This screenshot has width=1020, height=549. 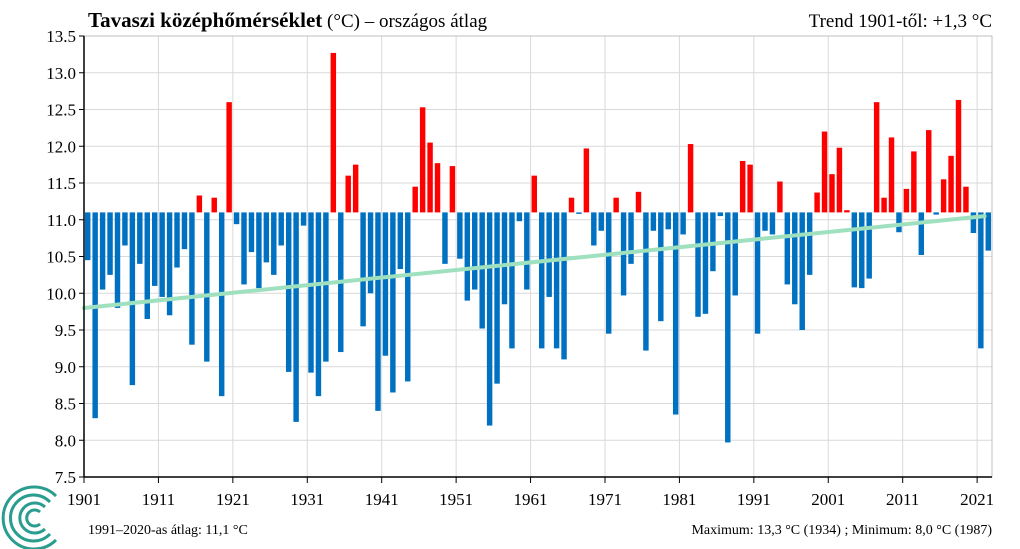 What do you see at coordinates (900, 21) in the screenshot?
I see `trend-label: Trend 1901-től: +1,3 °C` at bounding box center [900, 21].